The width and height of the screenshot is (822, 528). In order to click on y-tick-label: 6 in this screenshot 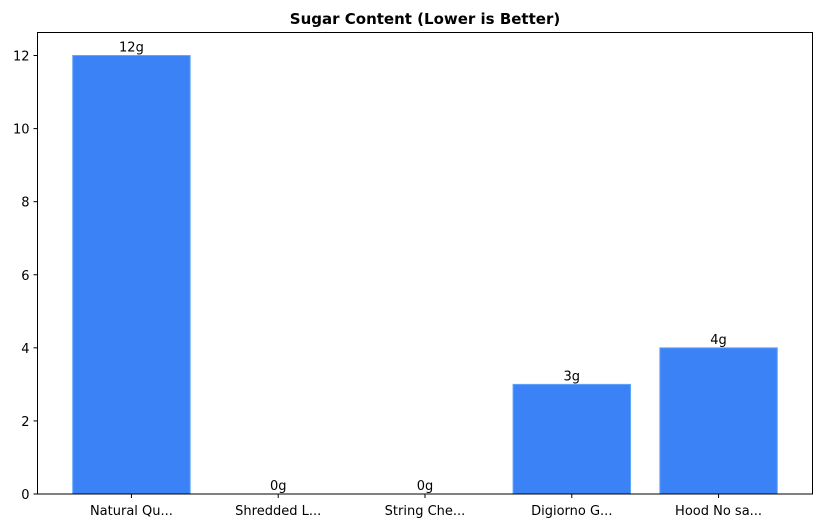, I will do `click(25, 276)`.